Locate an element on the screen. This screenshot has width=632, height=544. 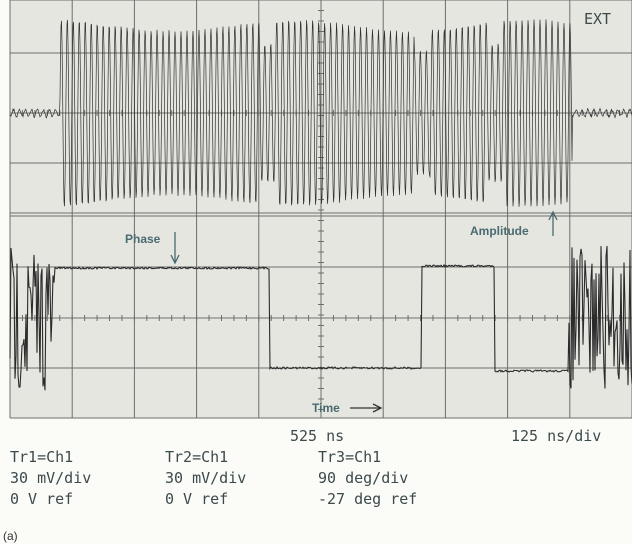
trace-source: Tr1=Ch1 is located at coordinates (41, 457).